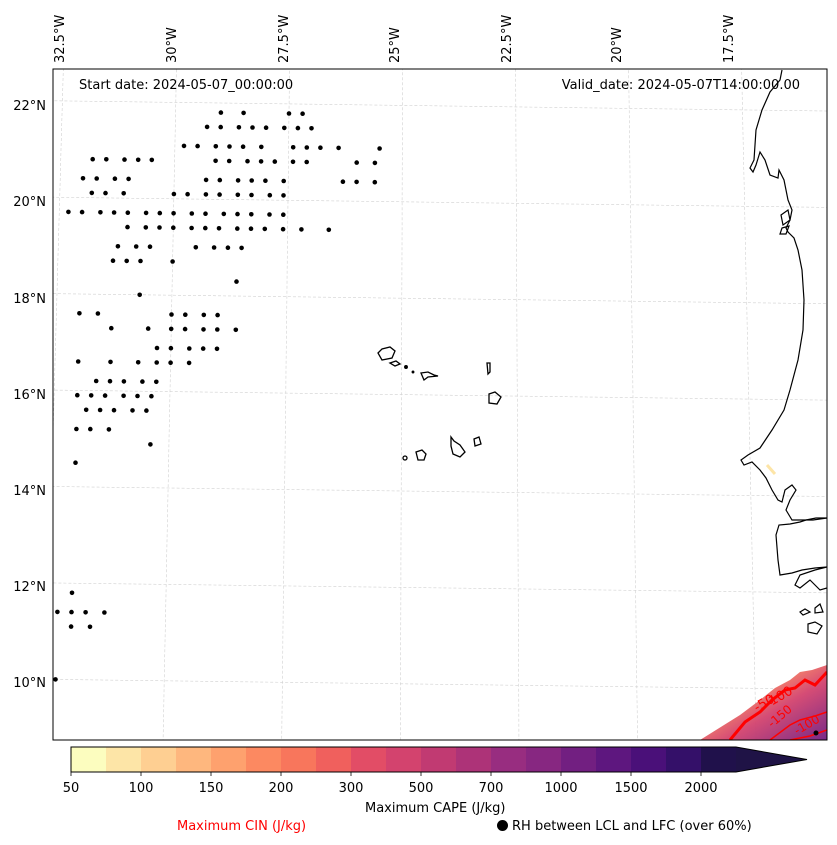 The height and width of the screenshot is (845, 837). I want to click on rh-legend-marker-icon, so click(502, 825).